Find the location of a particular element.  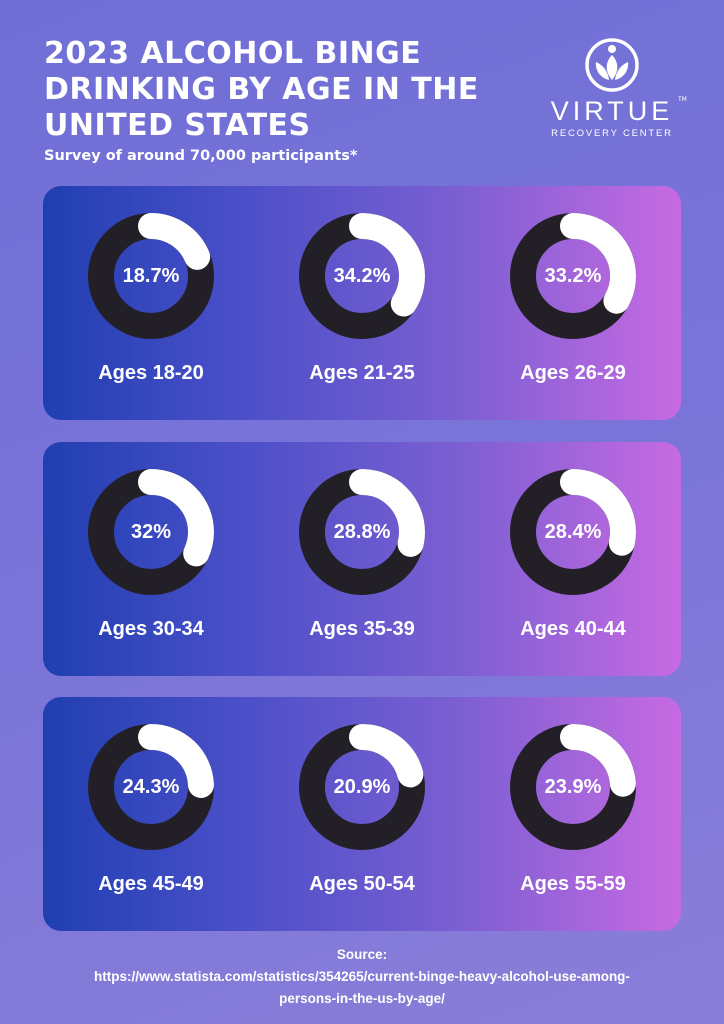

value-label: 28.4% is located at coordinates (573, 531).